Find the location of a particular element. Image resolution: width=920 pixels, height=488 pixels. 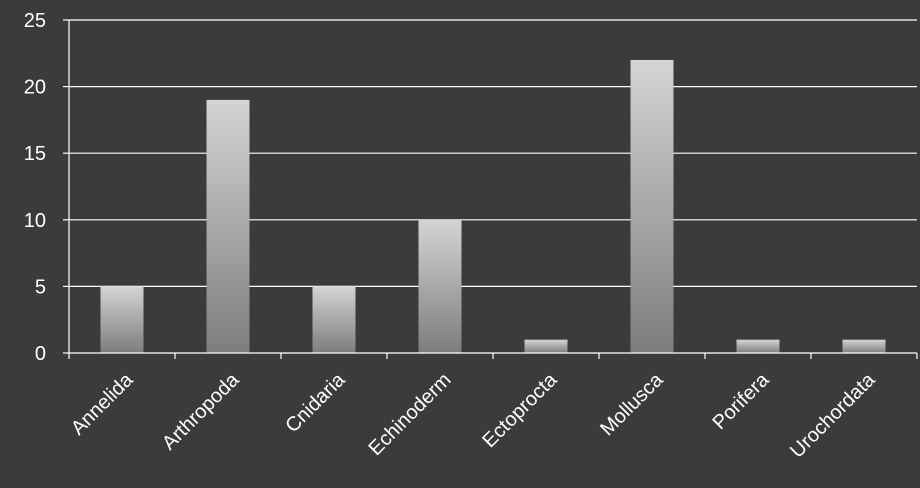

x-tick-label: Mollusca is located at coordinates (632, 404).